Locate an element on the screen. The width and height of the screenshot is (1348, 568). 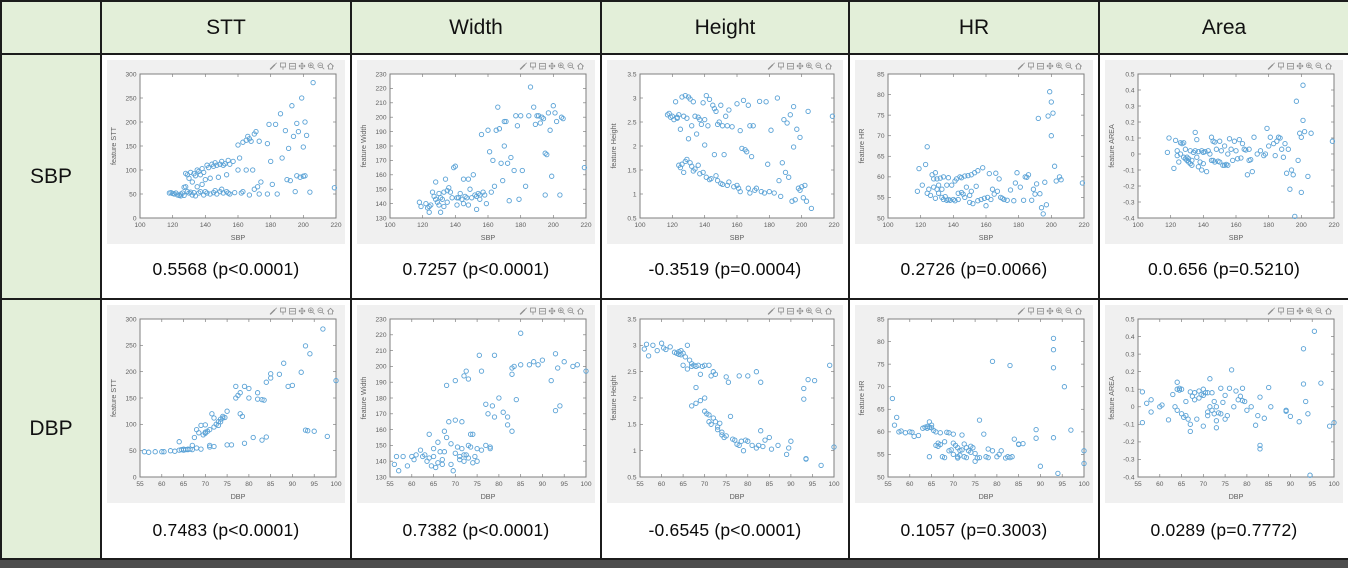
svg-text: -0.2 is located at coordinates (1129, 186).